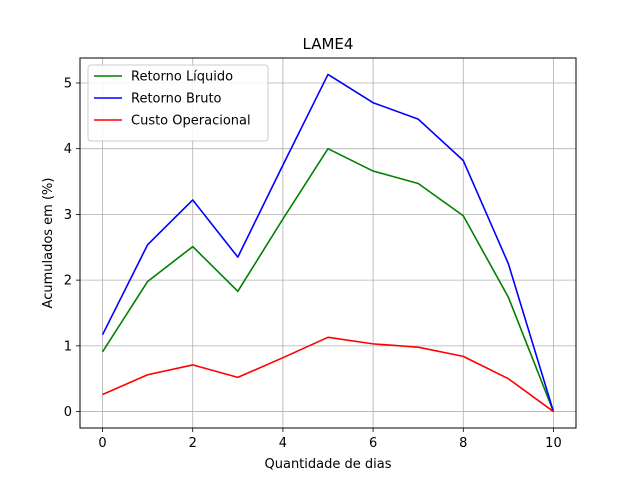 The width and height of the screenshot is (640, 480). What do you see at coordinates (328, 44) in the screenshot?
I see `chart-title: LAME4` at bounding box center [328, 44].